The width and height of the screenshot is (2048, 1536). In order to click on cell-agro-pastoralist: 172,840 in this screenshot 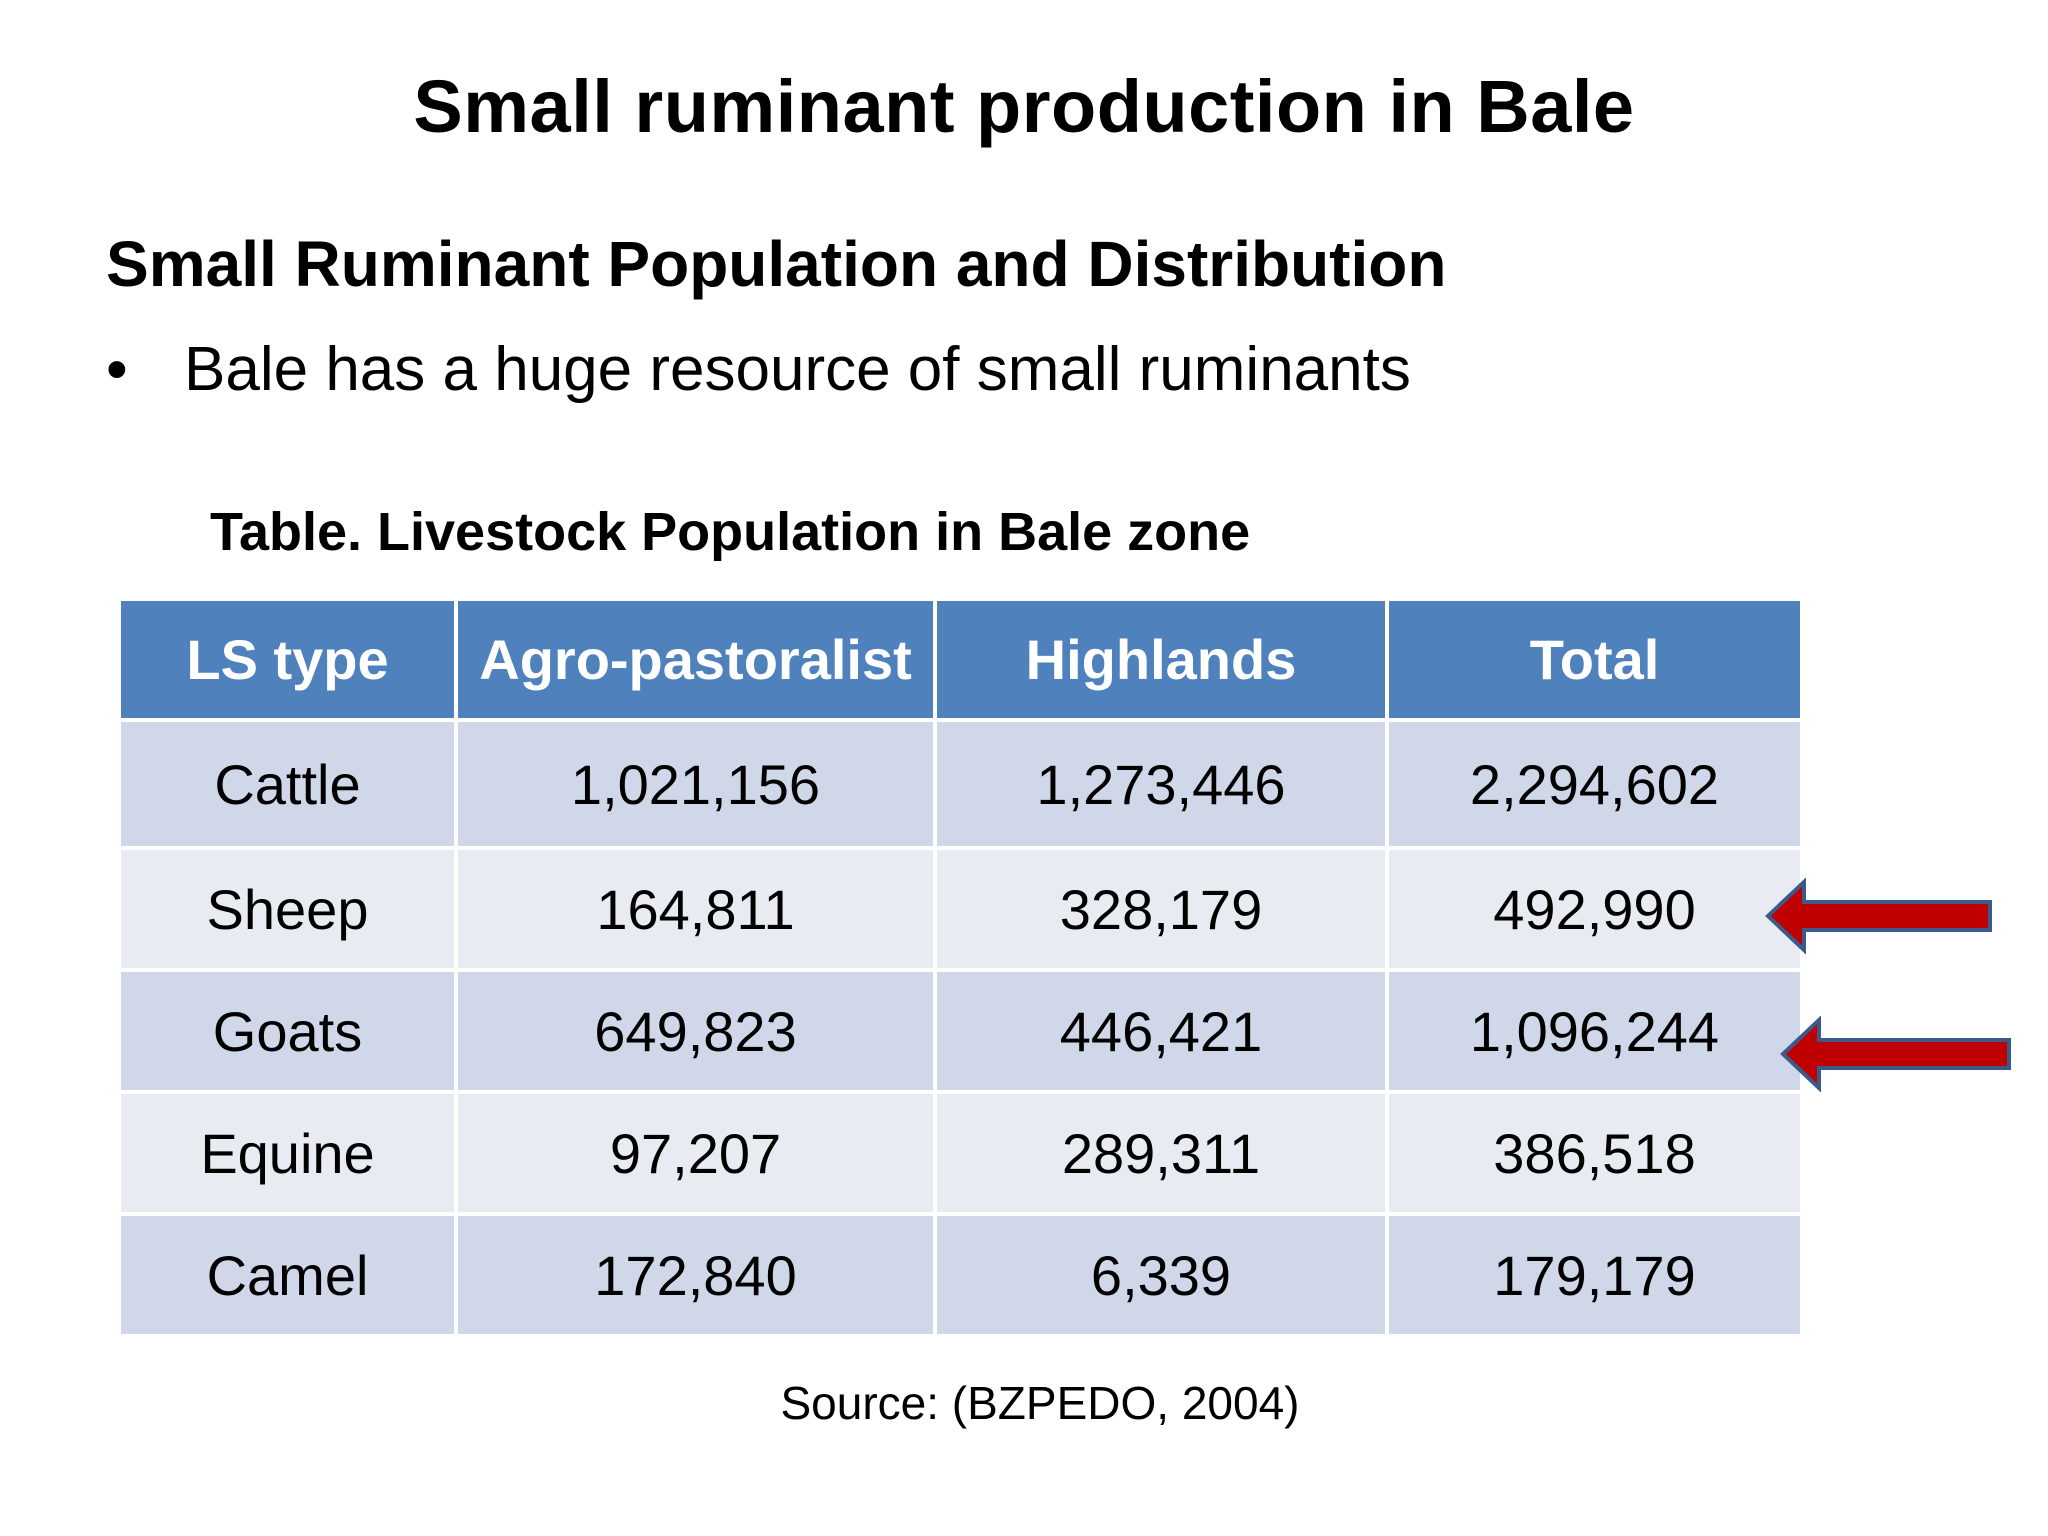, I will do `click(695, 1275)`.